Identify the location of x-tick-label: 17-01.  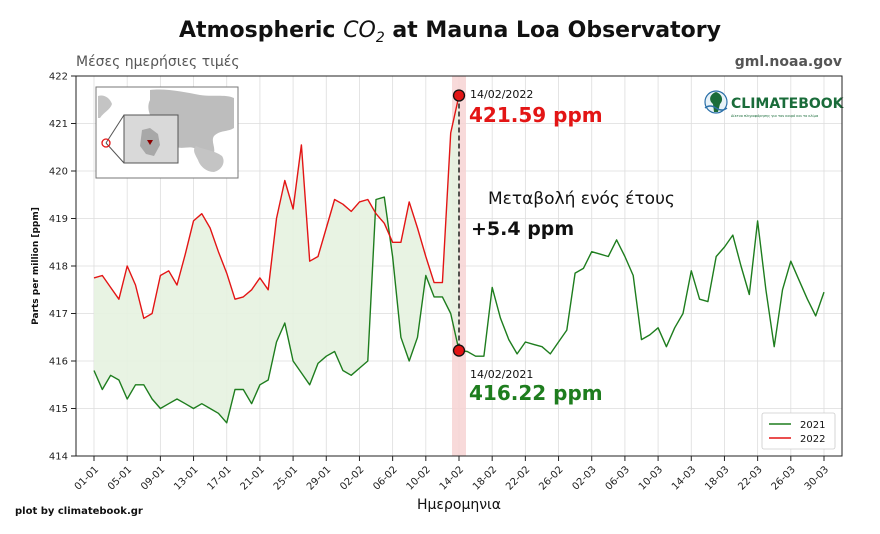
(219, 478).